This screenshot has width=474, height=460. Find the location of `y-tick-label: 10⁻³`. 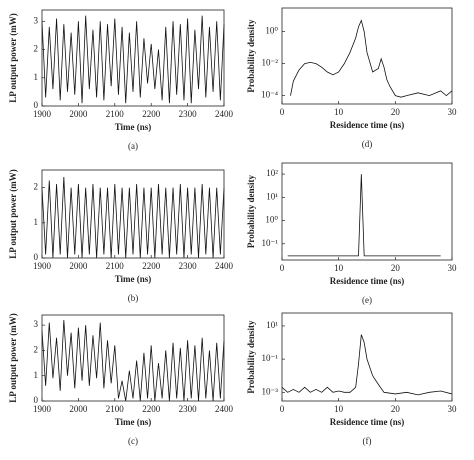

y-tick-label: 10⁻³ is located at coordinates (270, 391).